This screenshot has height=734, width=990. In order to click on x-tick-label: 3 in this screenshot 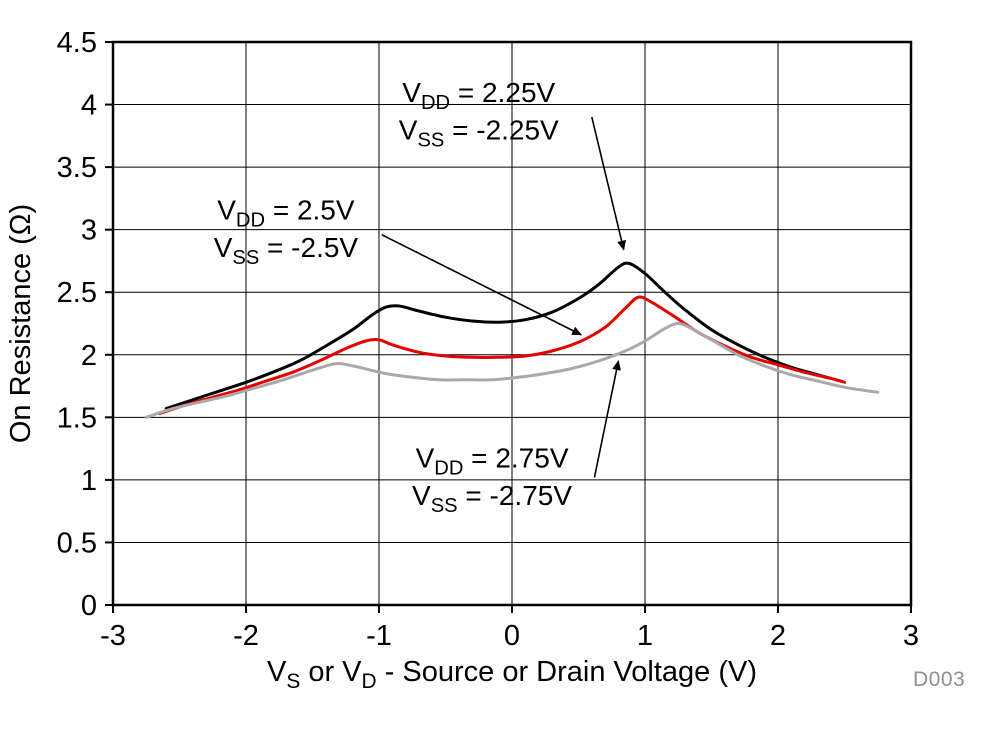, I will do `click(911, 636)`.